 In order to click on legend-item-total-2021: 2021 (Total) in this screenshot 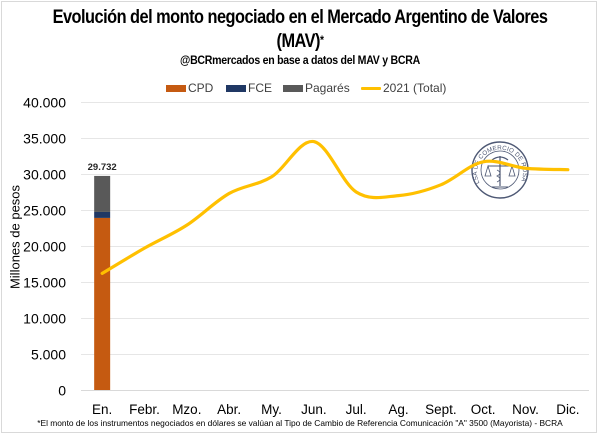, I will do `click(403, 88)`.